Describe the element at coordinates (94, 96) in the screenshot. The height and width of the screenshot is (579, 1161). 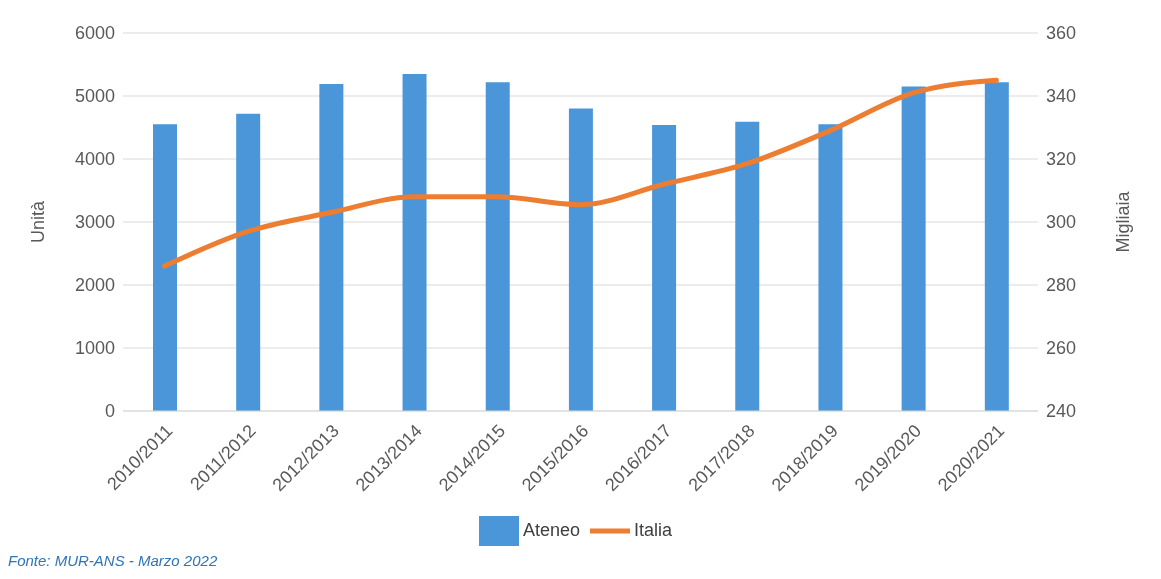
I see `y-tick-label: 5000` at that location.